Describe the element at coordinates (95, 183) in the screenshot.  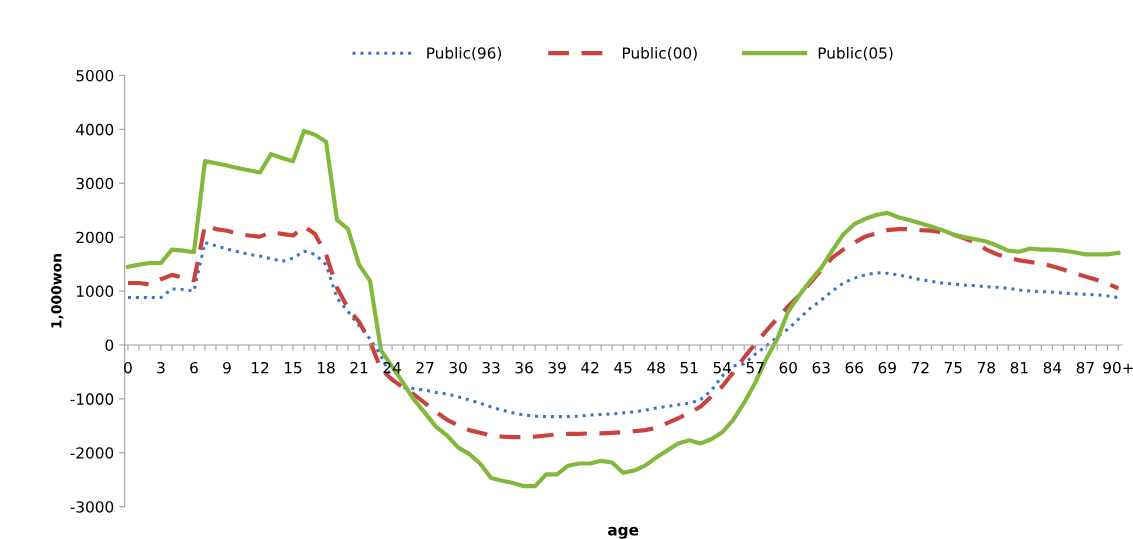
I see `y-tick-label: 3000` at that location.